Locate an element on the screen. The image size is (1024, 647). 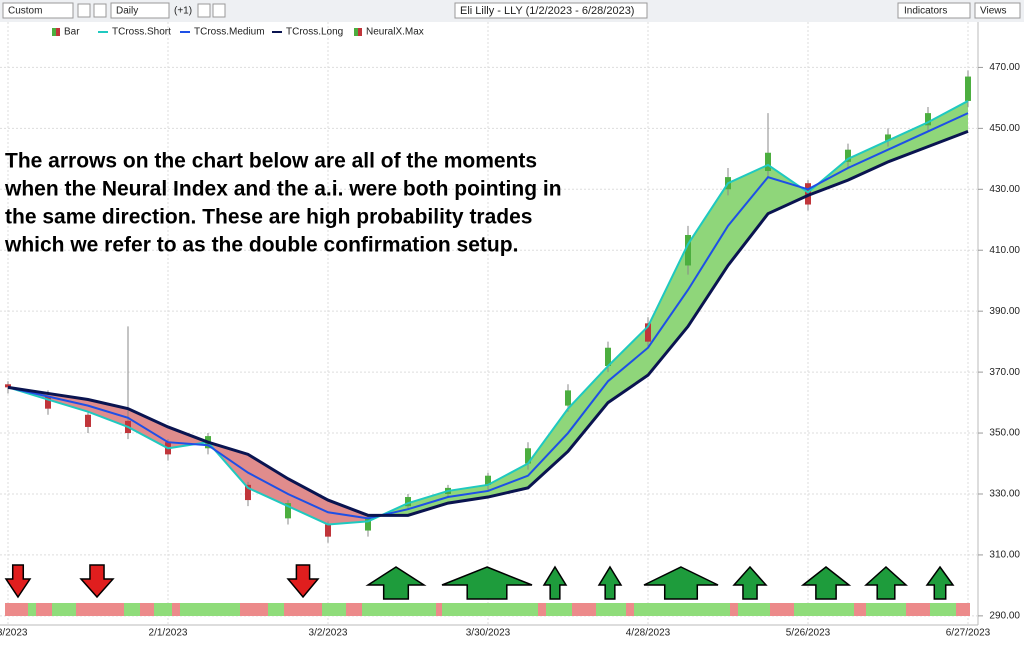
y-tick-label: 390.00 is located at coordinates (1004, 311).